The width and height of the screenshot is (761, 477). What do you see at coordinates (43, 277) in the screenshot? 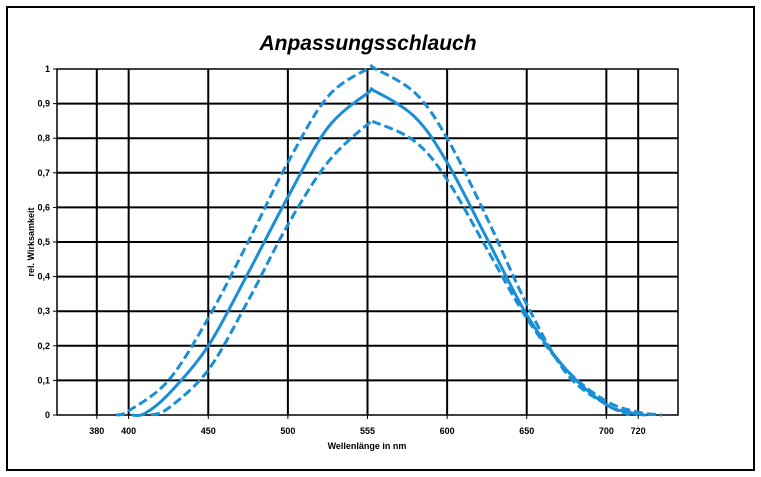
I see `y-tick-label: 0,4` at bounding box center [43, 277].